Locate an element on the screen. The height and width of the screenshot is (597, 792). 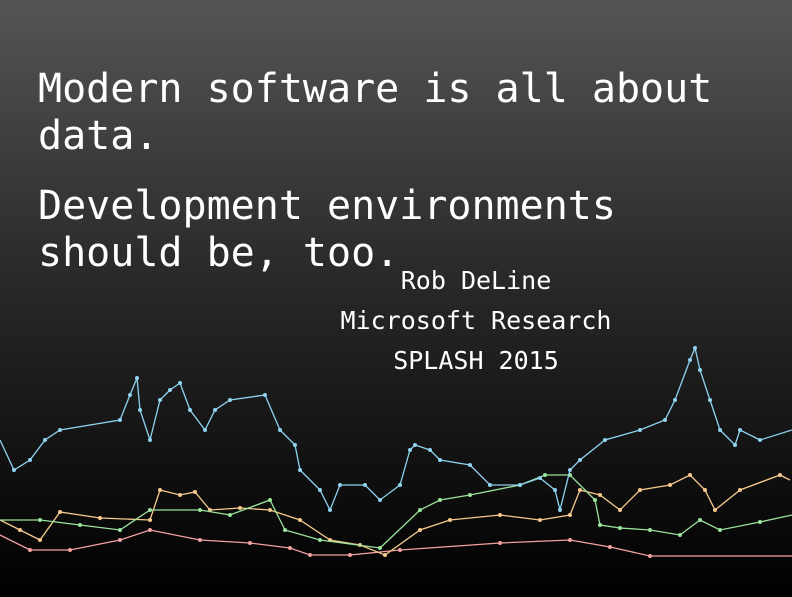
affiliation: Microsoft Research is located at coordinates (476, 320).